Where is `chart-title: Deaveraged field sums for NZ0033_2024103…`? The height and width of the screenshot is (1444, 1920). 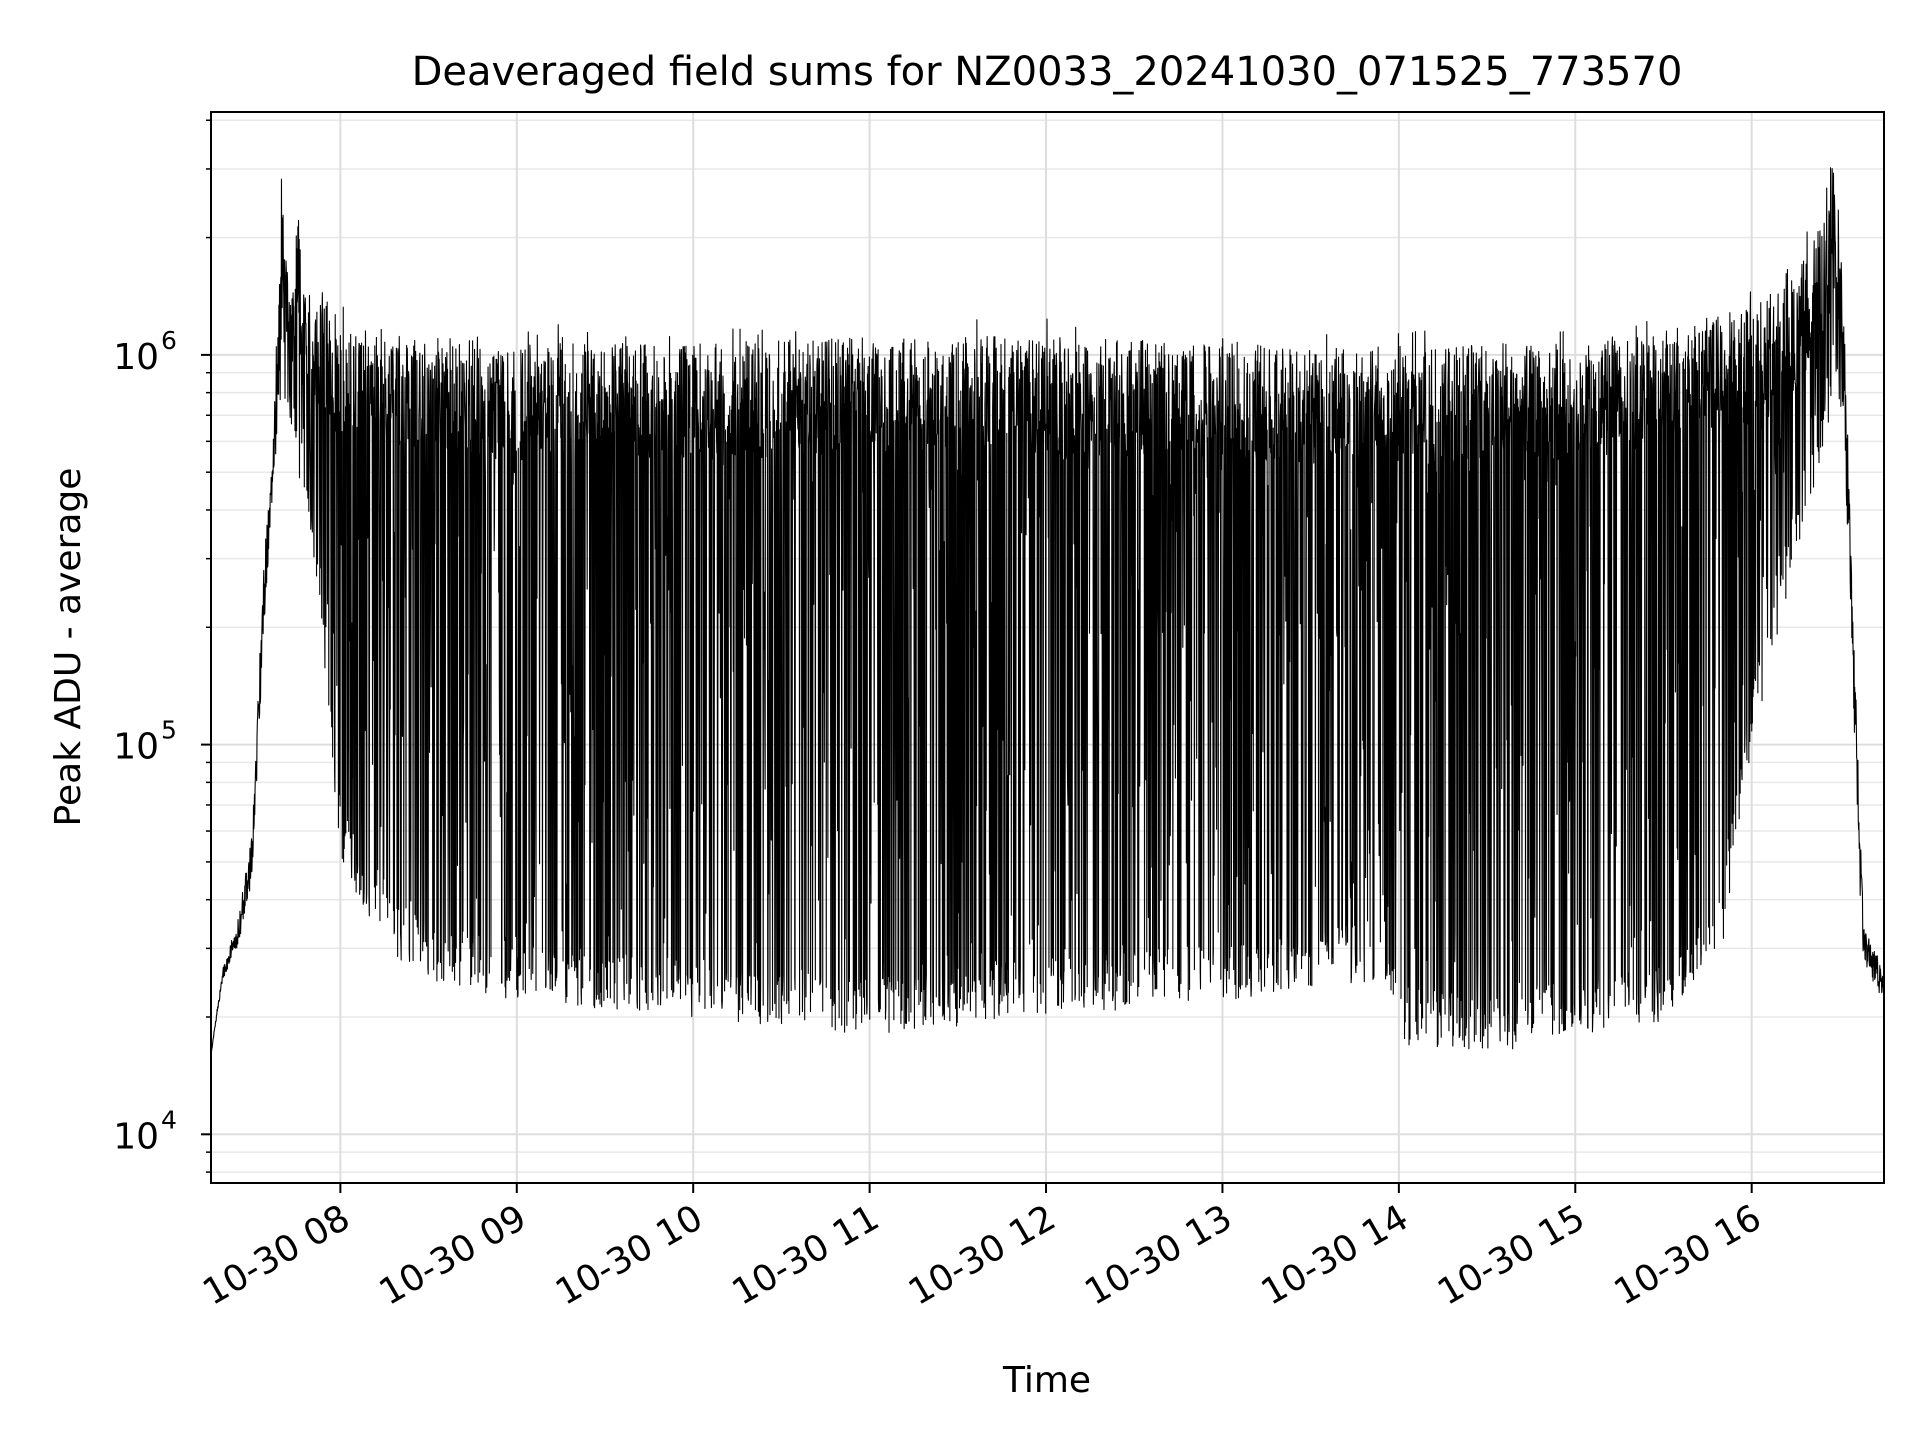
chart-title: Deaveraged field sums for NZ0033_2024103… is located at coordinates (1047, 72).